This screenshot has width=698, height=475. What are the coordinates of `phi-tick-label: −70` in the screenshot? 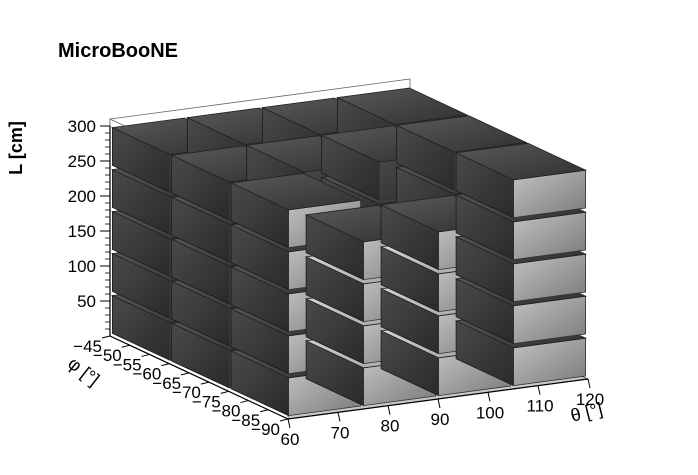 It's located at (186, 392).